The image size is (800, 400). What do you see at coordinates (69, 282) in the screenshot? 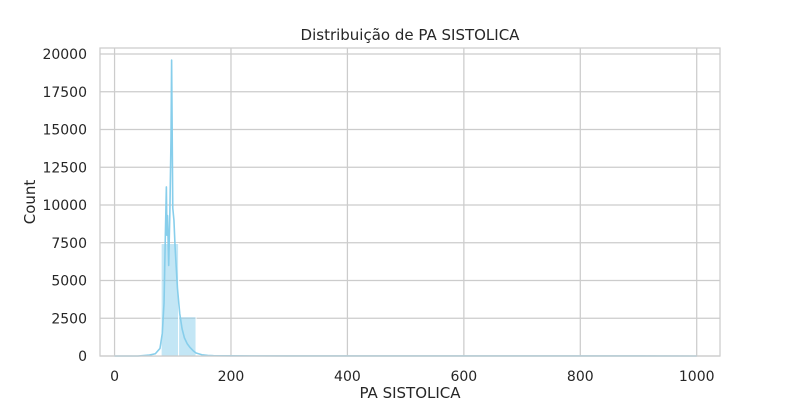
I see `y-tick-label-2: 5000` at bounding box center [69, 282].